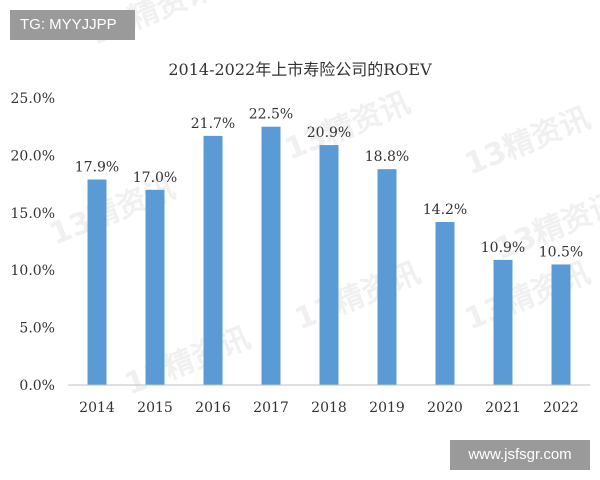 This screenshot has width=600, height=480. Describe the element at coordinates (561, 408) in the screenshot. I see `x-tick-label: 2022` at that location.